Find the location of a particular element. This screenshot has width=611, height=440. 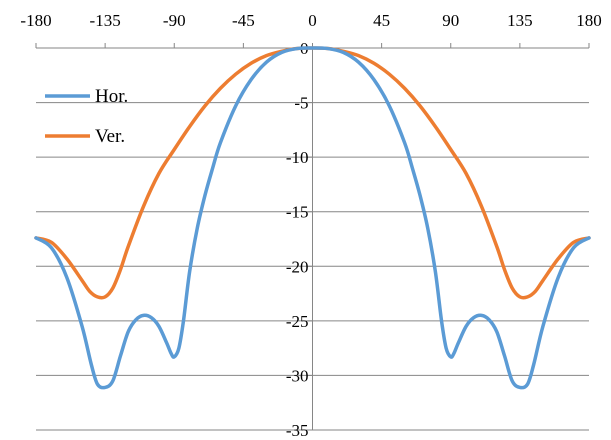

legend-label: Hor. is located at coordinates (111, 96).